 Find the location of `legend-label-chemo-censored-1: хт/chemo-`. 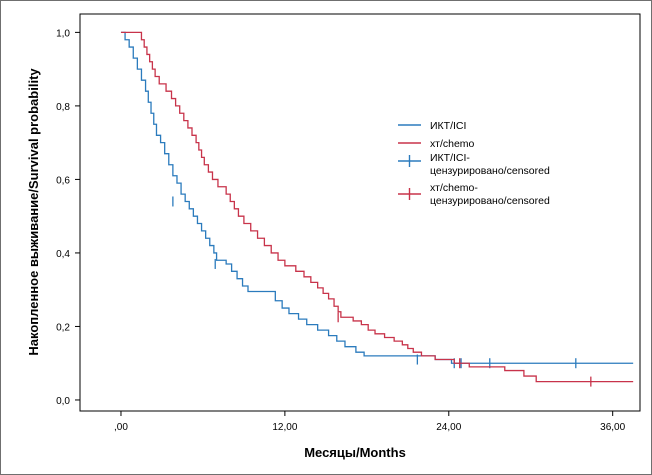

legend-label-chemo-censored-1: хт/chemo- is located at coordinates (454, 188).